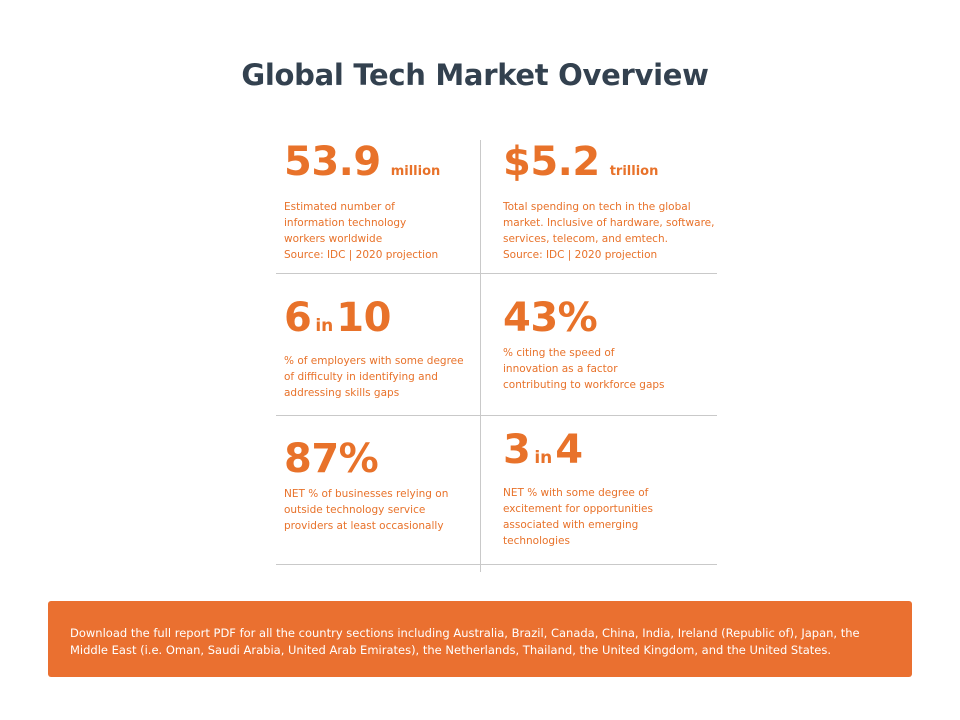 This screenshot has width=960, height=720. Describe the element at coordinates (608, 167) in the screenshot. I see `stat-value: $5.2 trillion` at that location.